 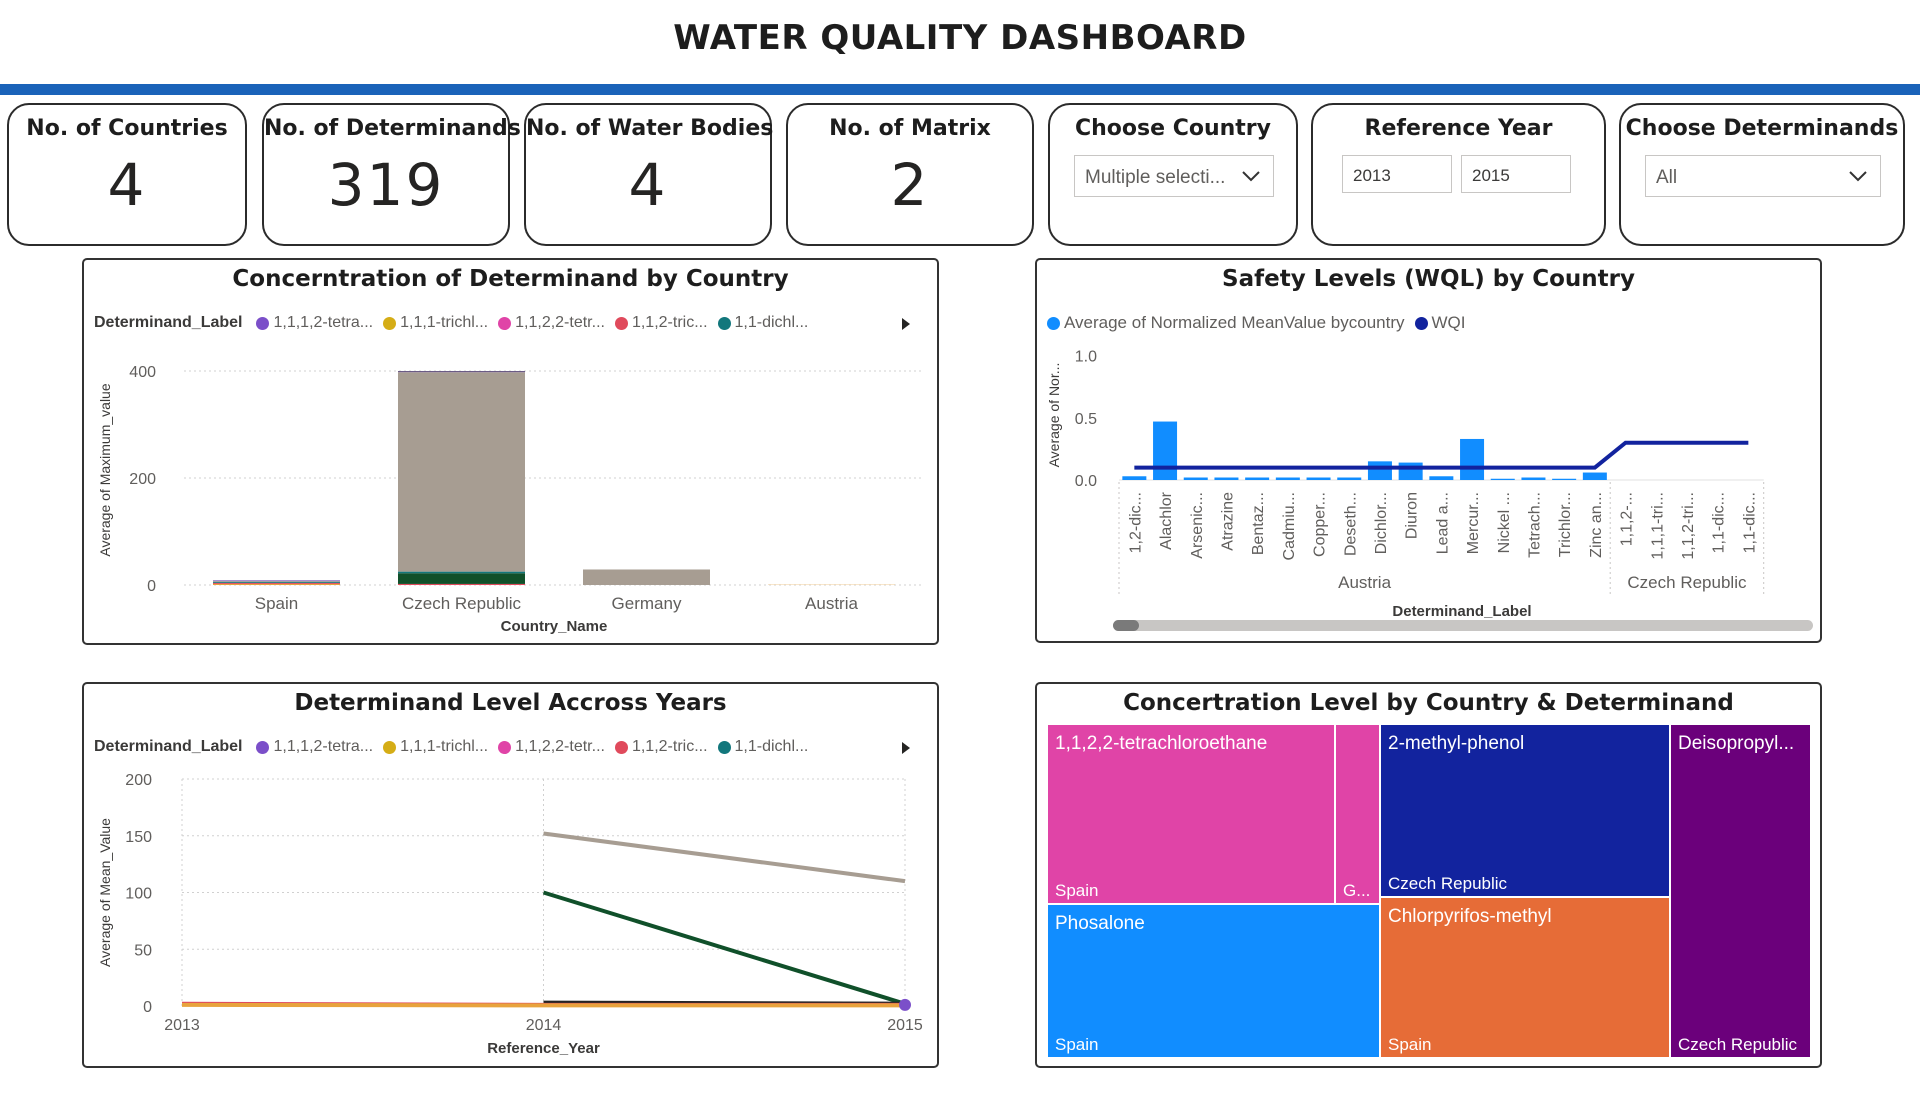 What do you see at coordinates (905, 1025) in the screenshot?
I see `x-tick-label: 2015` at bounding box center [905, 1025].